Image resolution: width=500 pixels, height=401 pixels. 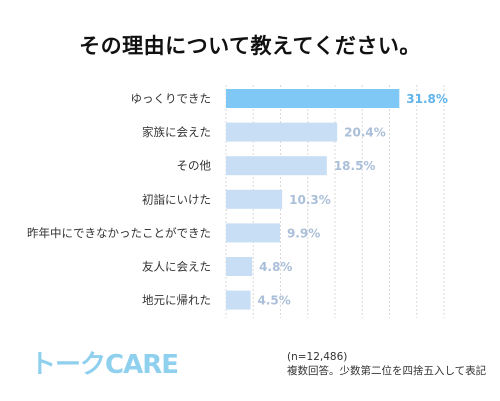 I want to click on value-label: 20.4%, so click(x=365, y=133).